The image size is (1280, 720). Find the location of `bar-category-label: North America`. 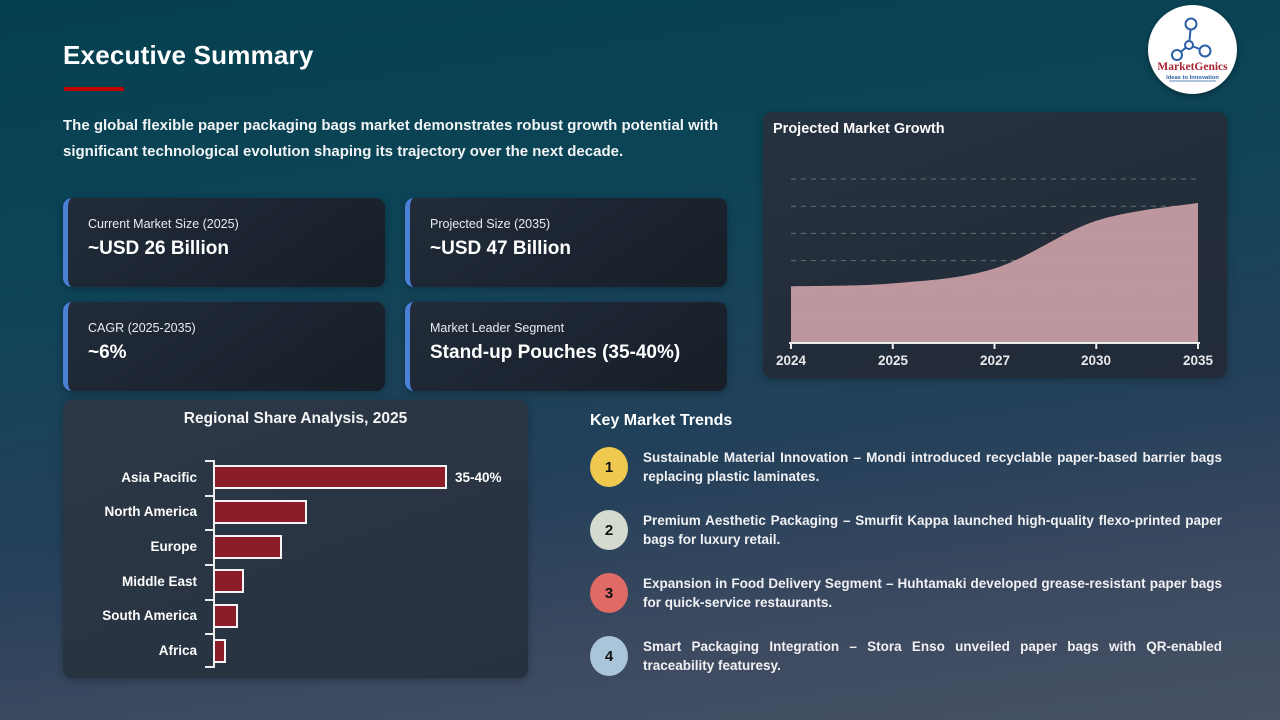

bar-category-label: North America is located at coordinates (150, 512).